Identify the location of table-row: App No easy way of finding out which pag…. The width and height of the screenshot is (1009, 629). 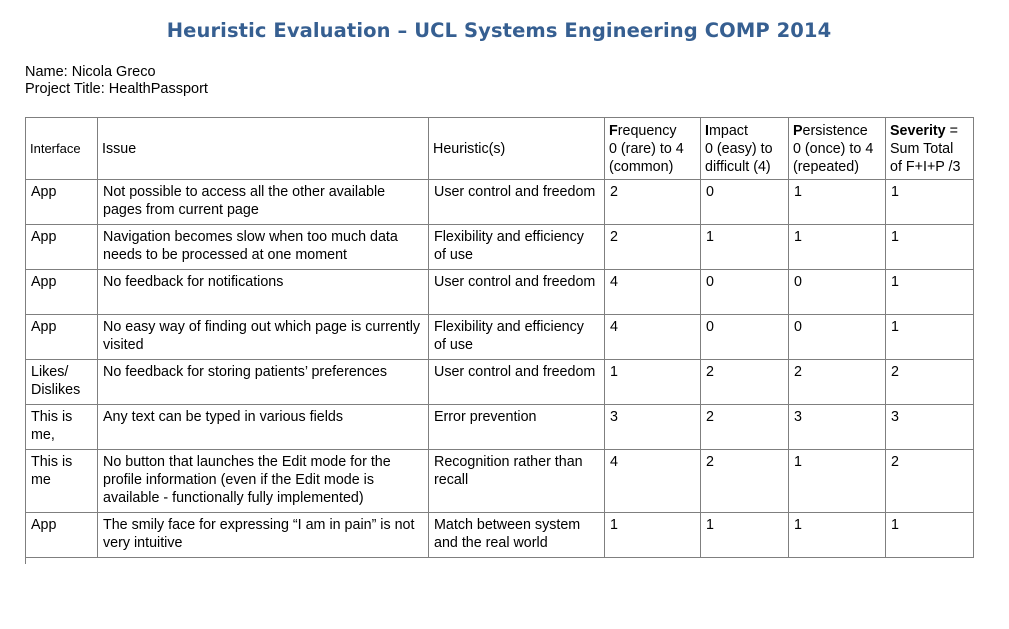
(499, 337).